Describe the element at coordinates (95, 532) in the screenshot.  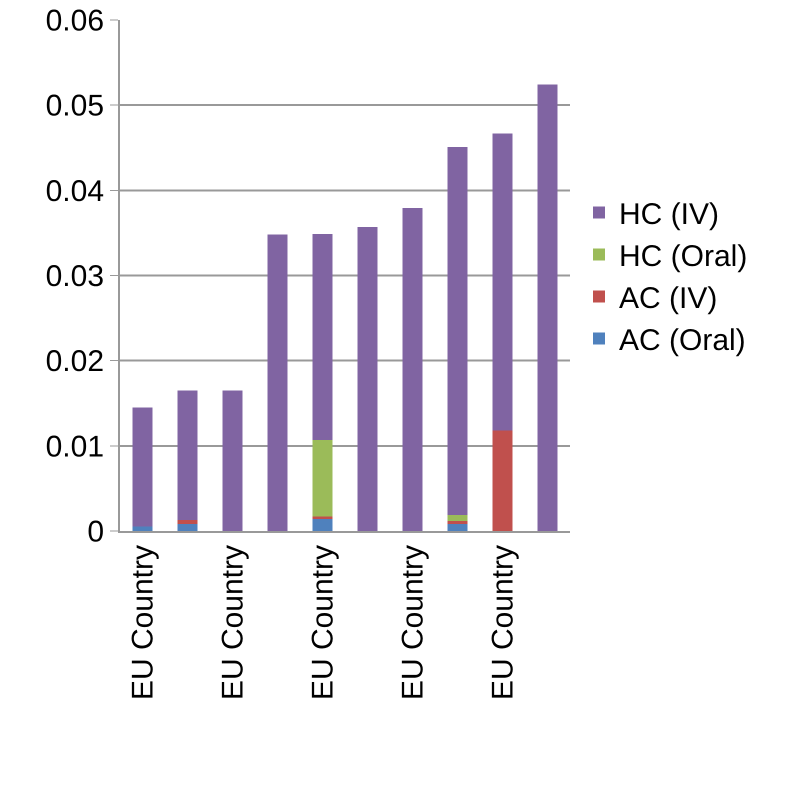
I see `y-tick-label: 0` at that location.